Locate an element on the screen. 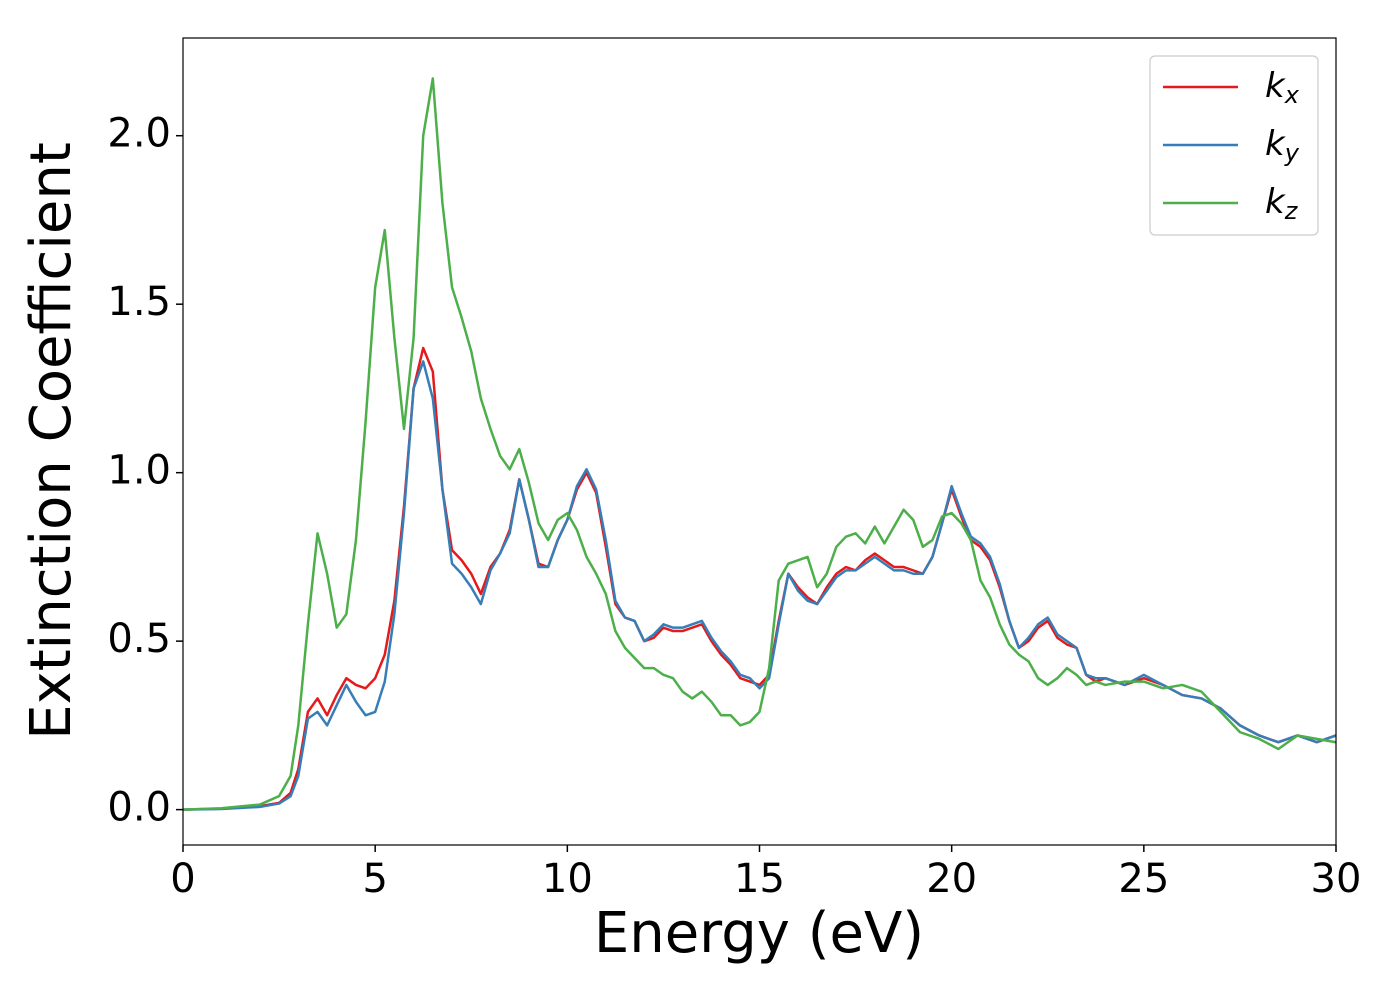 The width and height of the screenshot is (1400, 1000). x-tick-label: 10 is located at coordinates (567, 879).